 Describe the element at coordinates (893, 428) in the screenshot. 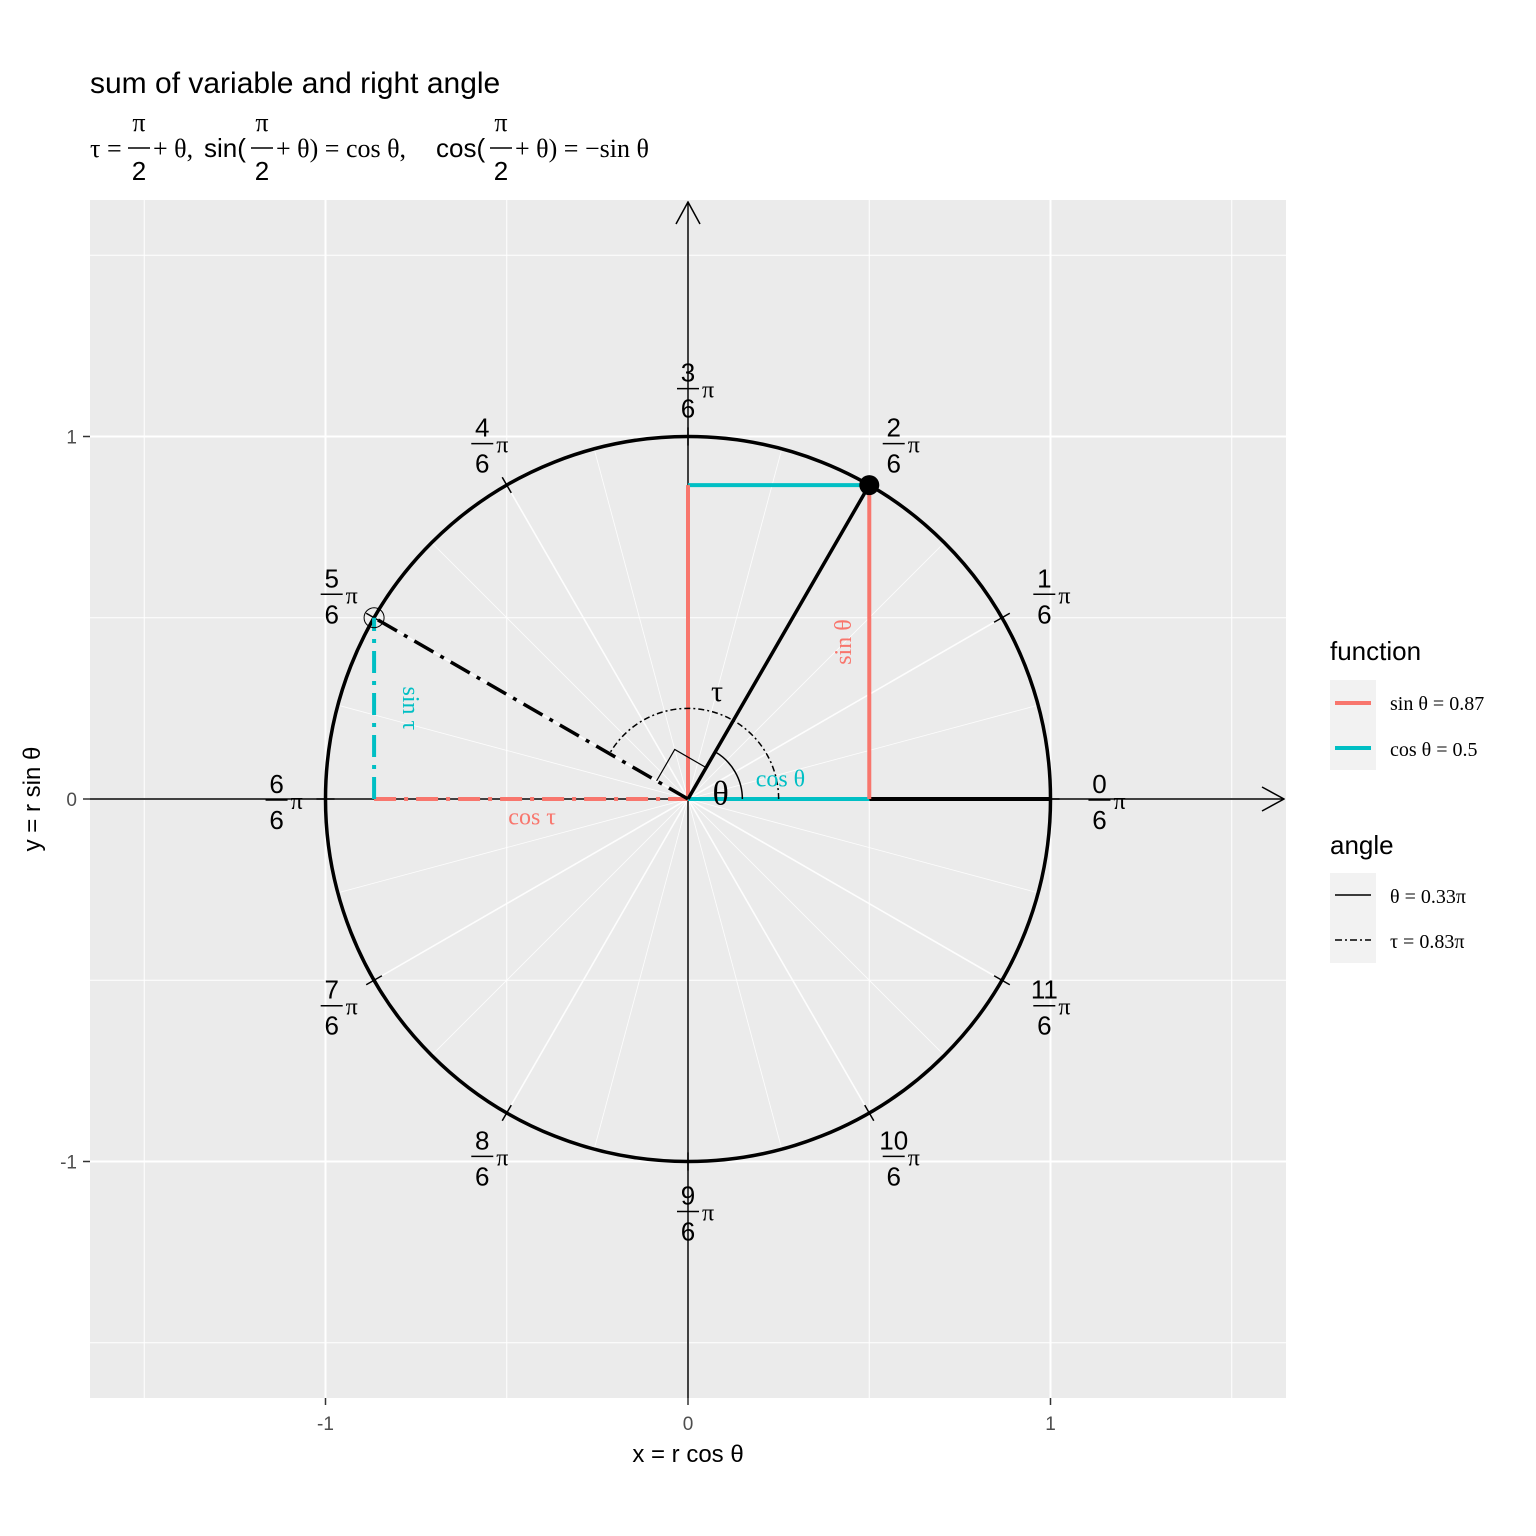

I see `angle-label-numerator: 2` at that location.